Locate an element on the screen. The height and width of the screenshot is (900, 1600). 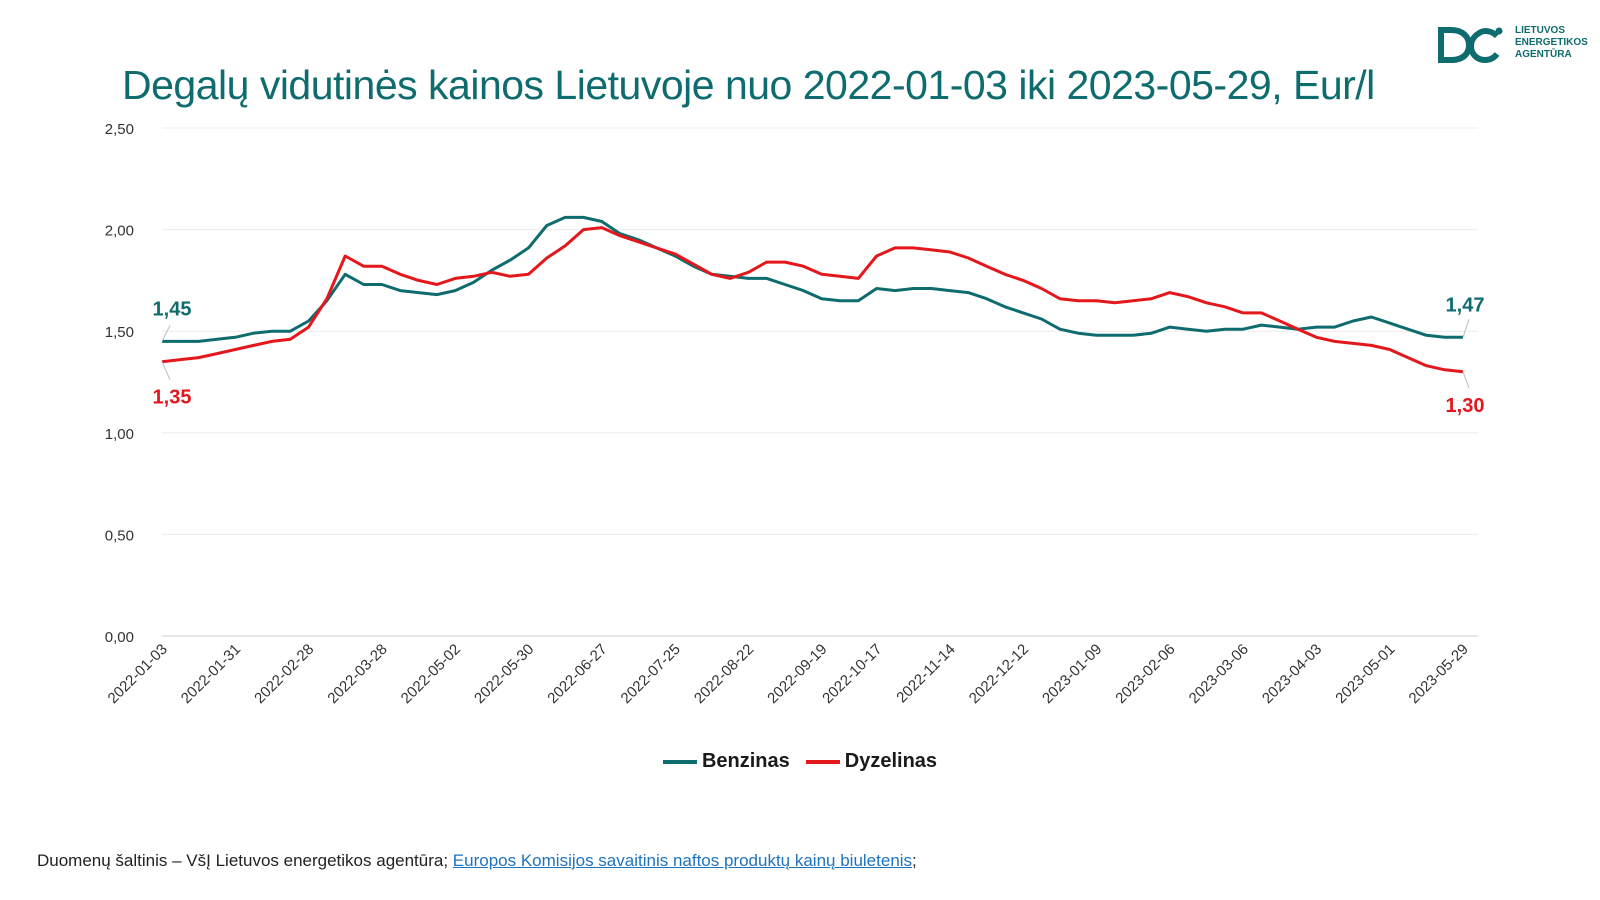
x-tick-label: 2022-10-17 is located at coordinates (852, 674).